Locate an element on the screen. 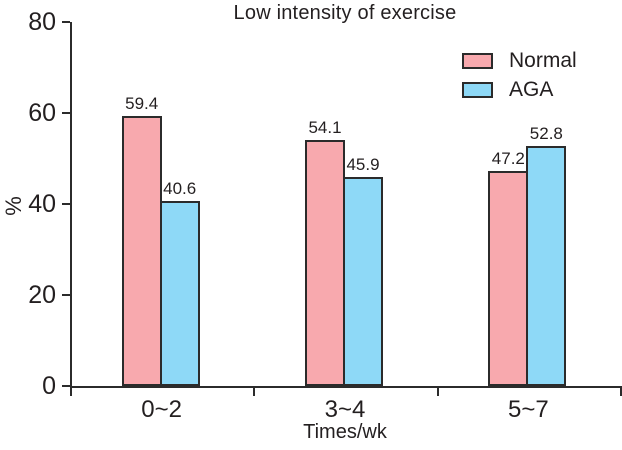  y-tick-label: 0 is located at coordinates (49, 386).